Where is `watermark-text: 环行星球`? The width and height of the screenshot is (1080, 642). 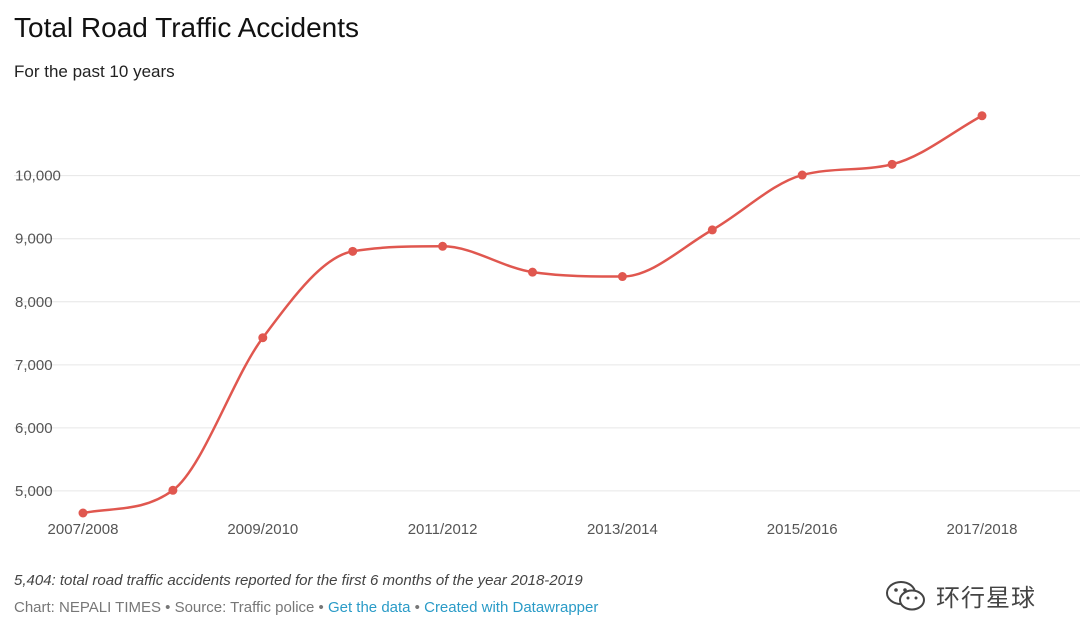 watermark-text: 环行星球 is located at coordinates (986, 598).